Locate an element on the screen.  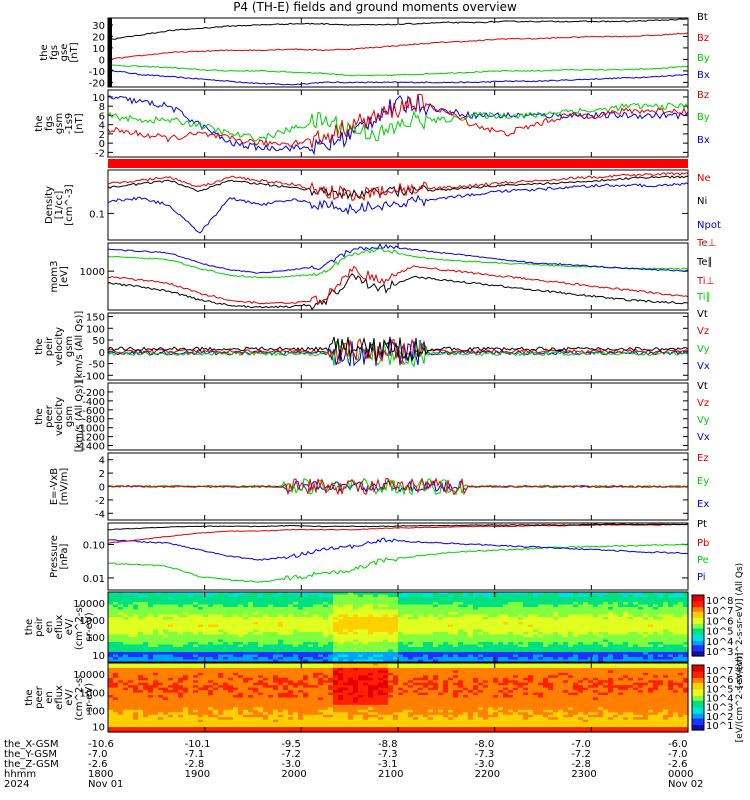
legend-entry: Pt is located at coordinates (702, 524).